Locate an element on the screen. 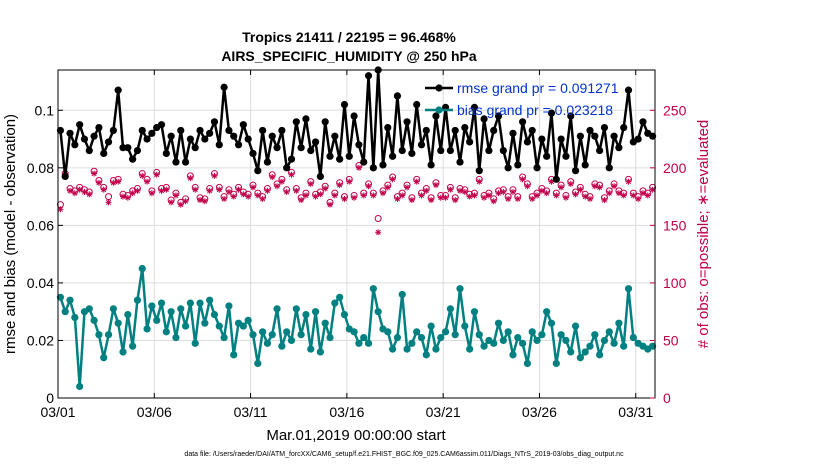 This screenshot has width=830, height=470. legend-bias-marker is located at coordinates (439, 110).